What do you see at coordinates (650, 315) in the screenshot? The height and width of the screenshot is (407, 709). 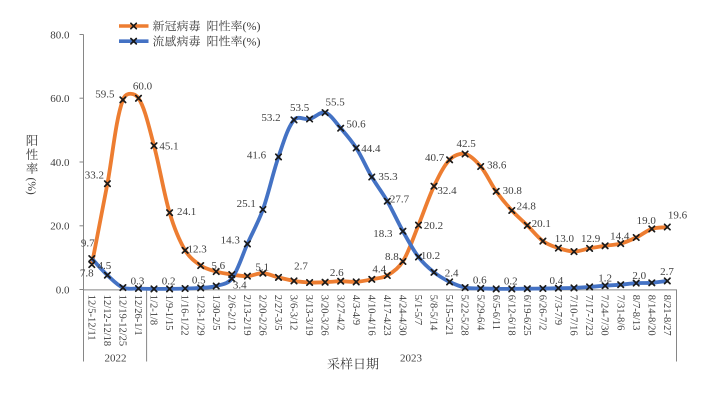 I see `svg-text: 8/14-8/20` at bounding box center [650, 315].